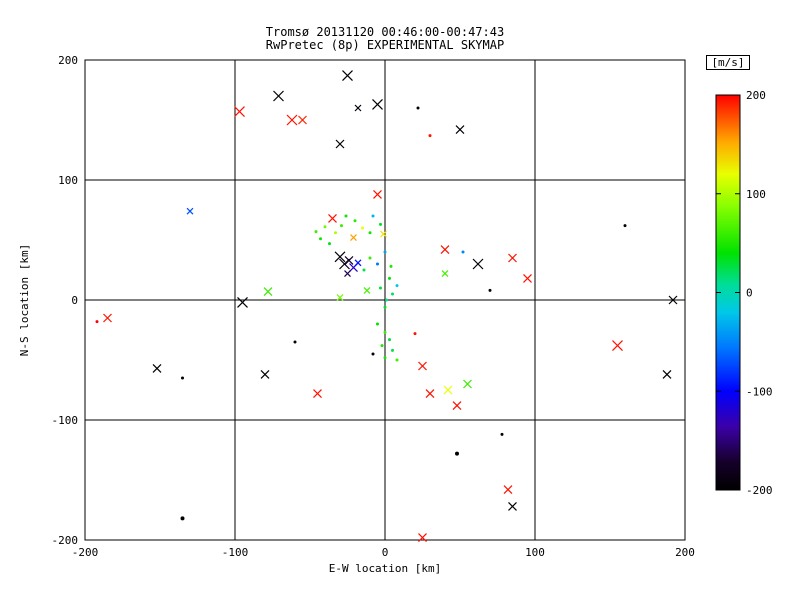  I want to click on svg-text: E-W location [km], so click(385, 568).